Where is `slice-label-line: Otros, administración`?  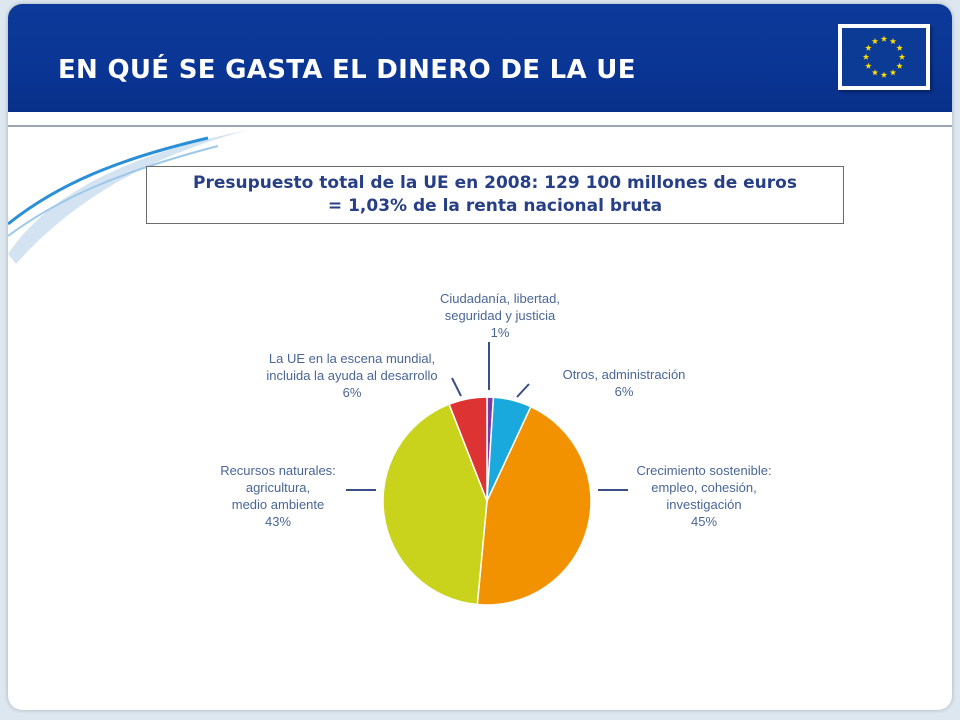
slice-label-line: Otros, administración is located at coordinates (624, 374).